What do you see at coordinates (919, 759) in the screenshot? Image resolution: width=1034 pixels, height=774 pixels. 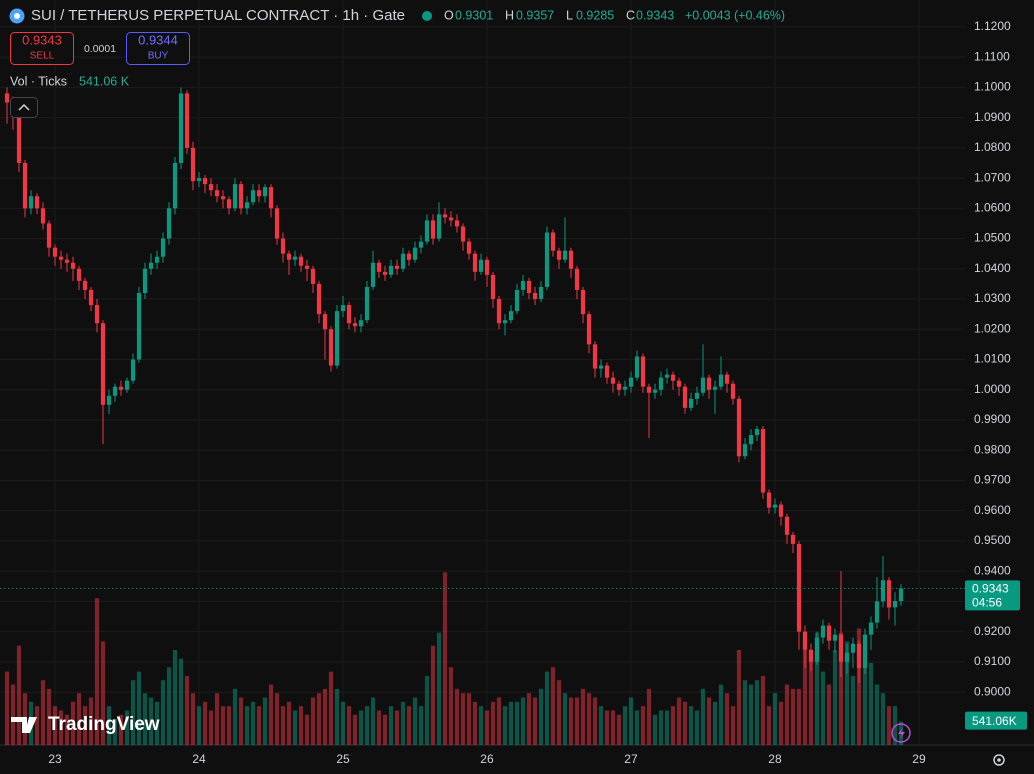 I see `x-tick-label: 29` at bounding box center [919, 759].